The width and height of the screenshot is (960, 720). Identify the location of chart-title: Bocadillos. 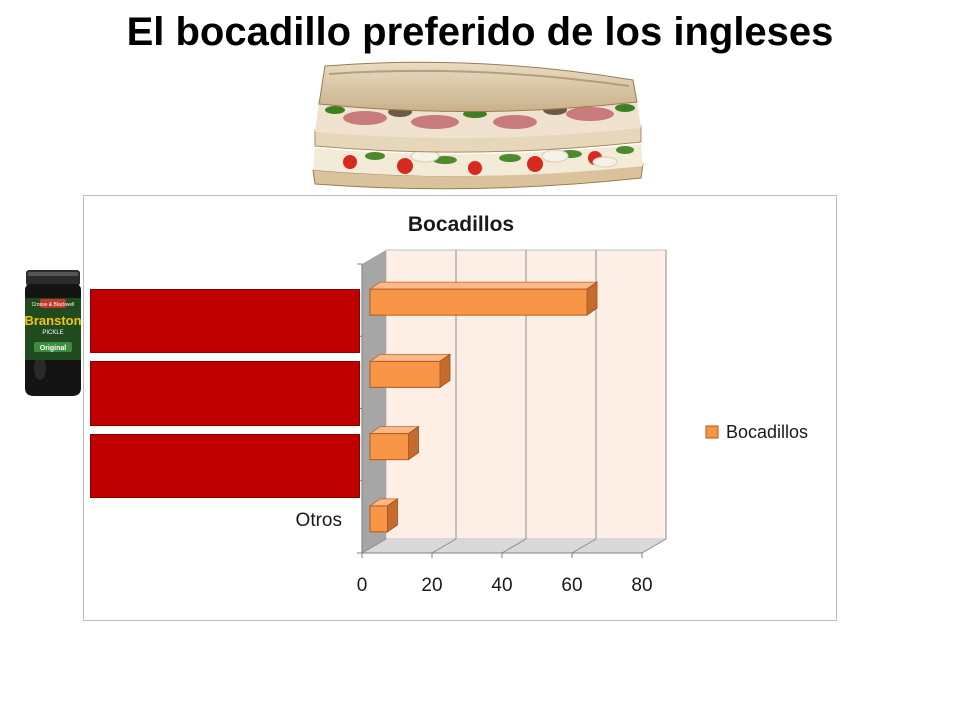
(461, 224).